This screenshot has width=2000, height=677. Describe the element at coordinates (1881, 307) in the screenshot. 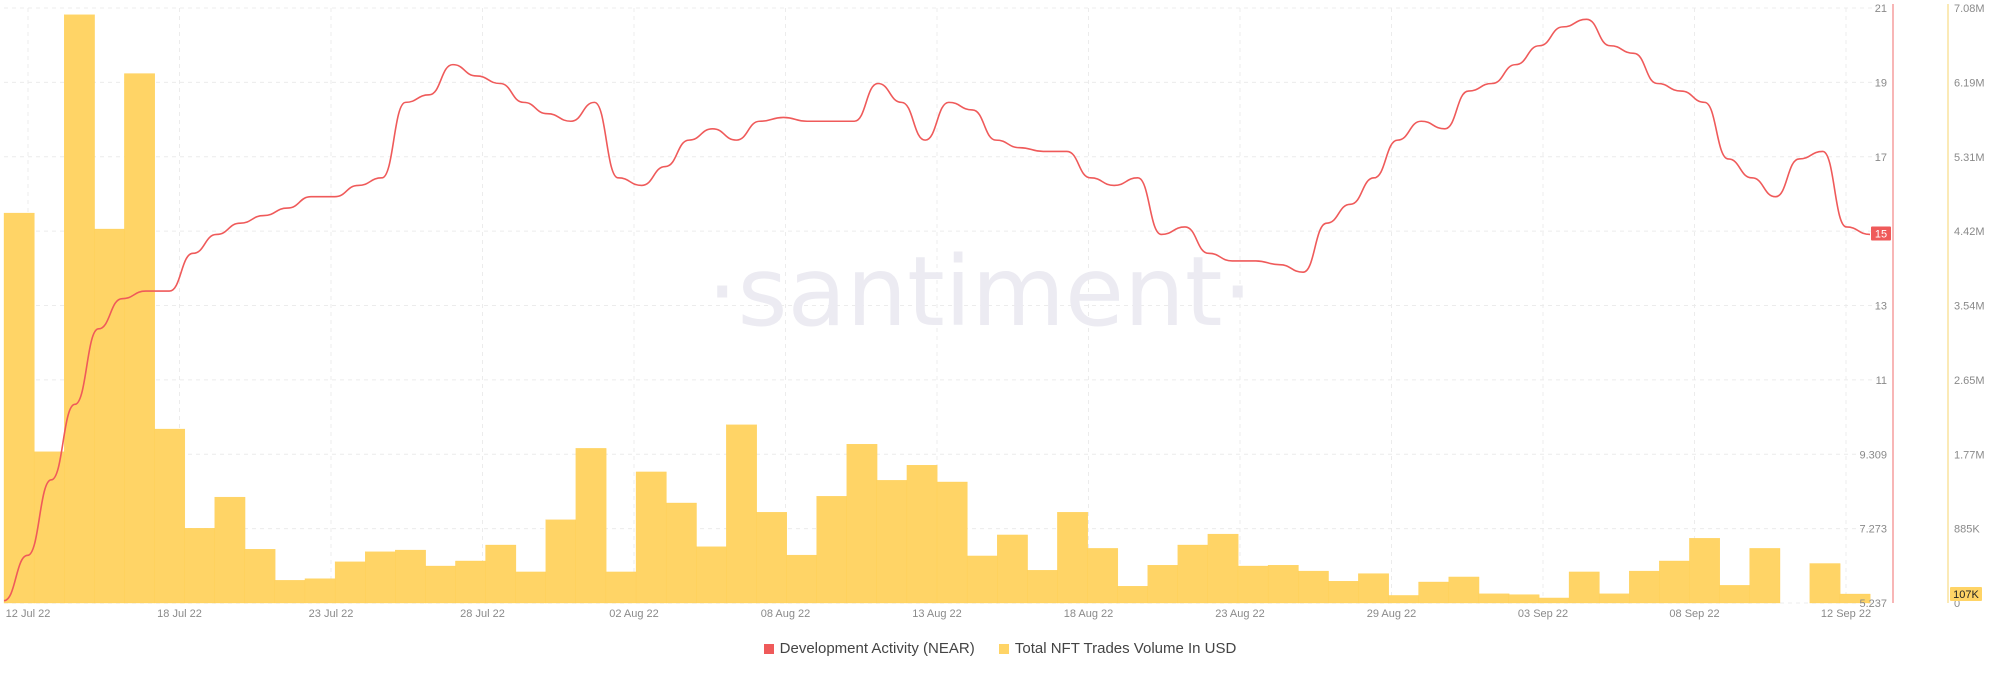

I see `left-axis-tick-label: 13` at that location.